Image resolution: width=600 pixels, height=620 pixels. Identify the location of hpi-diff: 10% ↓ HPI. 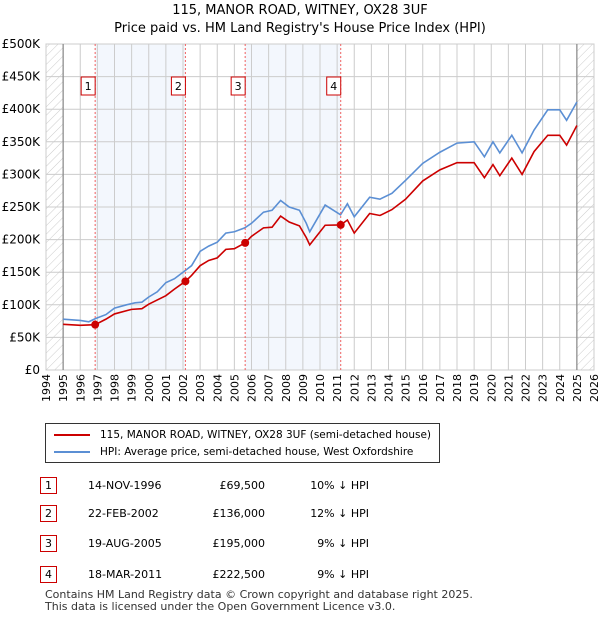
(339, 485).